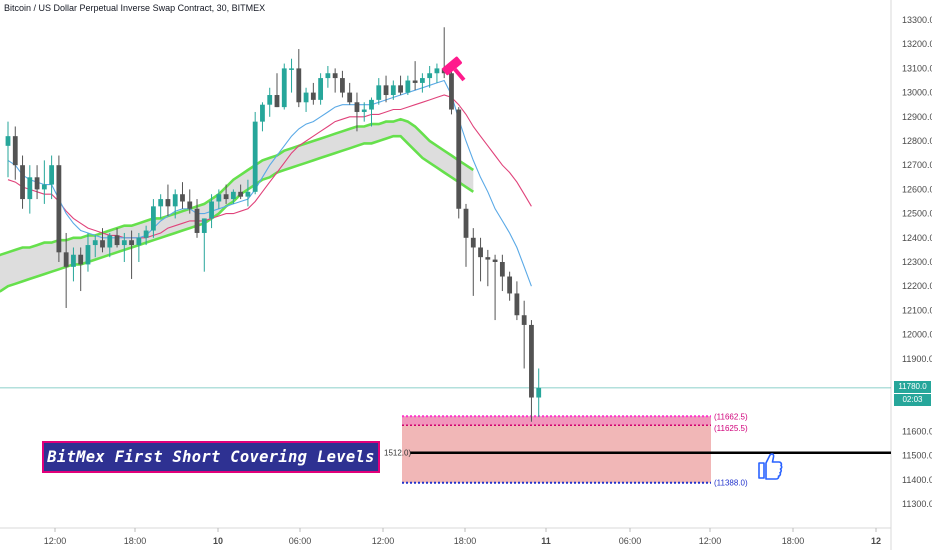  I want to click on covering-zone: (11662.5) (11625.5) 1512.0) (11388.0), so click(637, 450).